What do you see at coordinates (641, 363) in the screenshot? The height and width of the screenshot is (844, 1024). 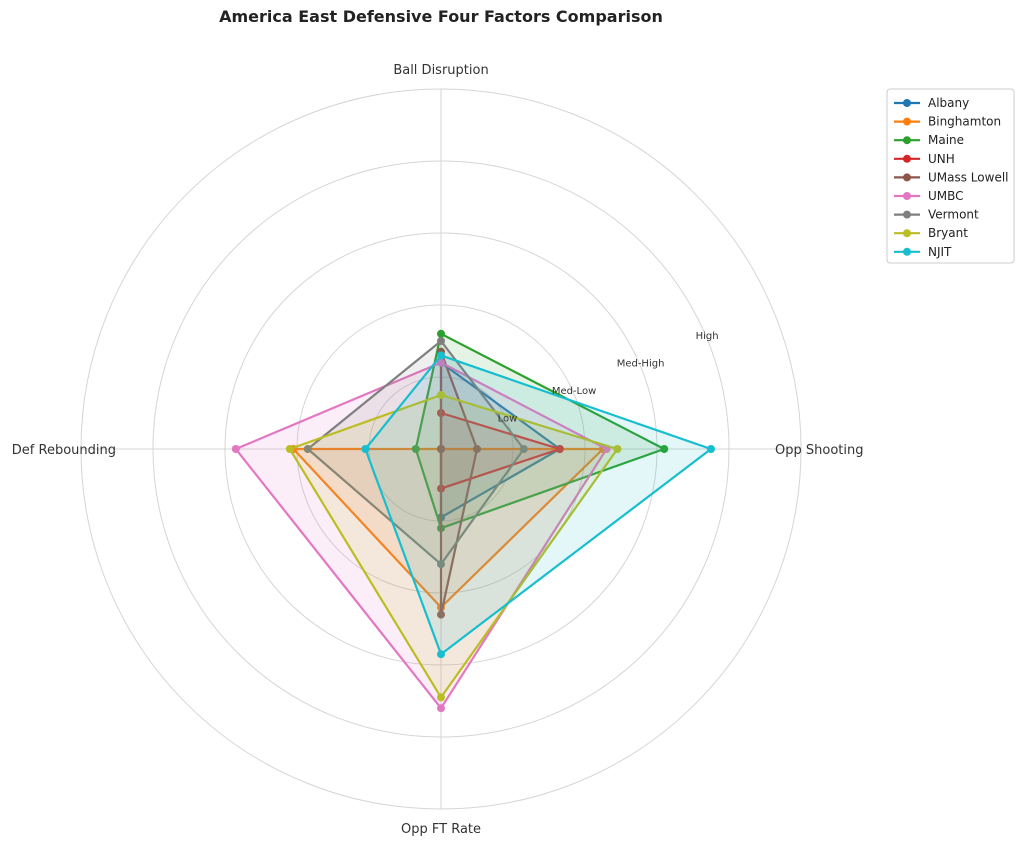 I see `ring-label-3: Med-High` at bounding box center [641, 363].